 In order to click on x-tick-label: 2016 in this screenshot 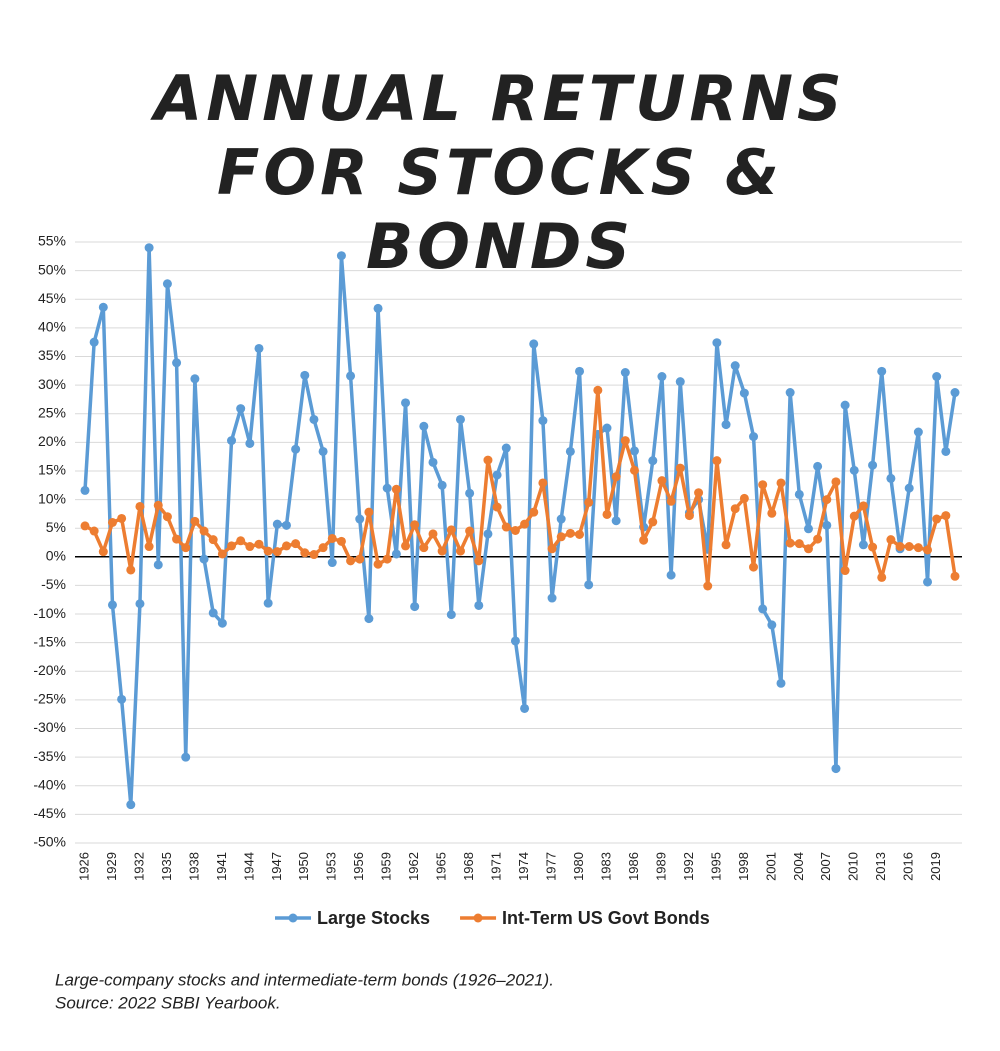, I will do `click(908, 866)`.